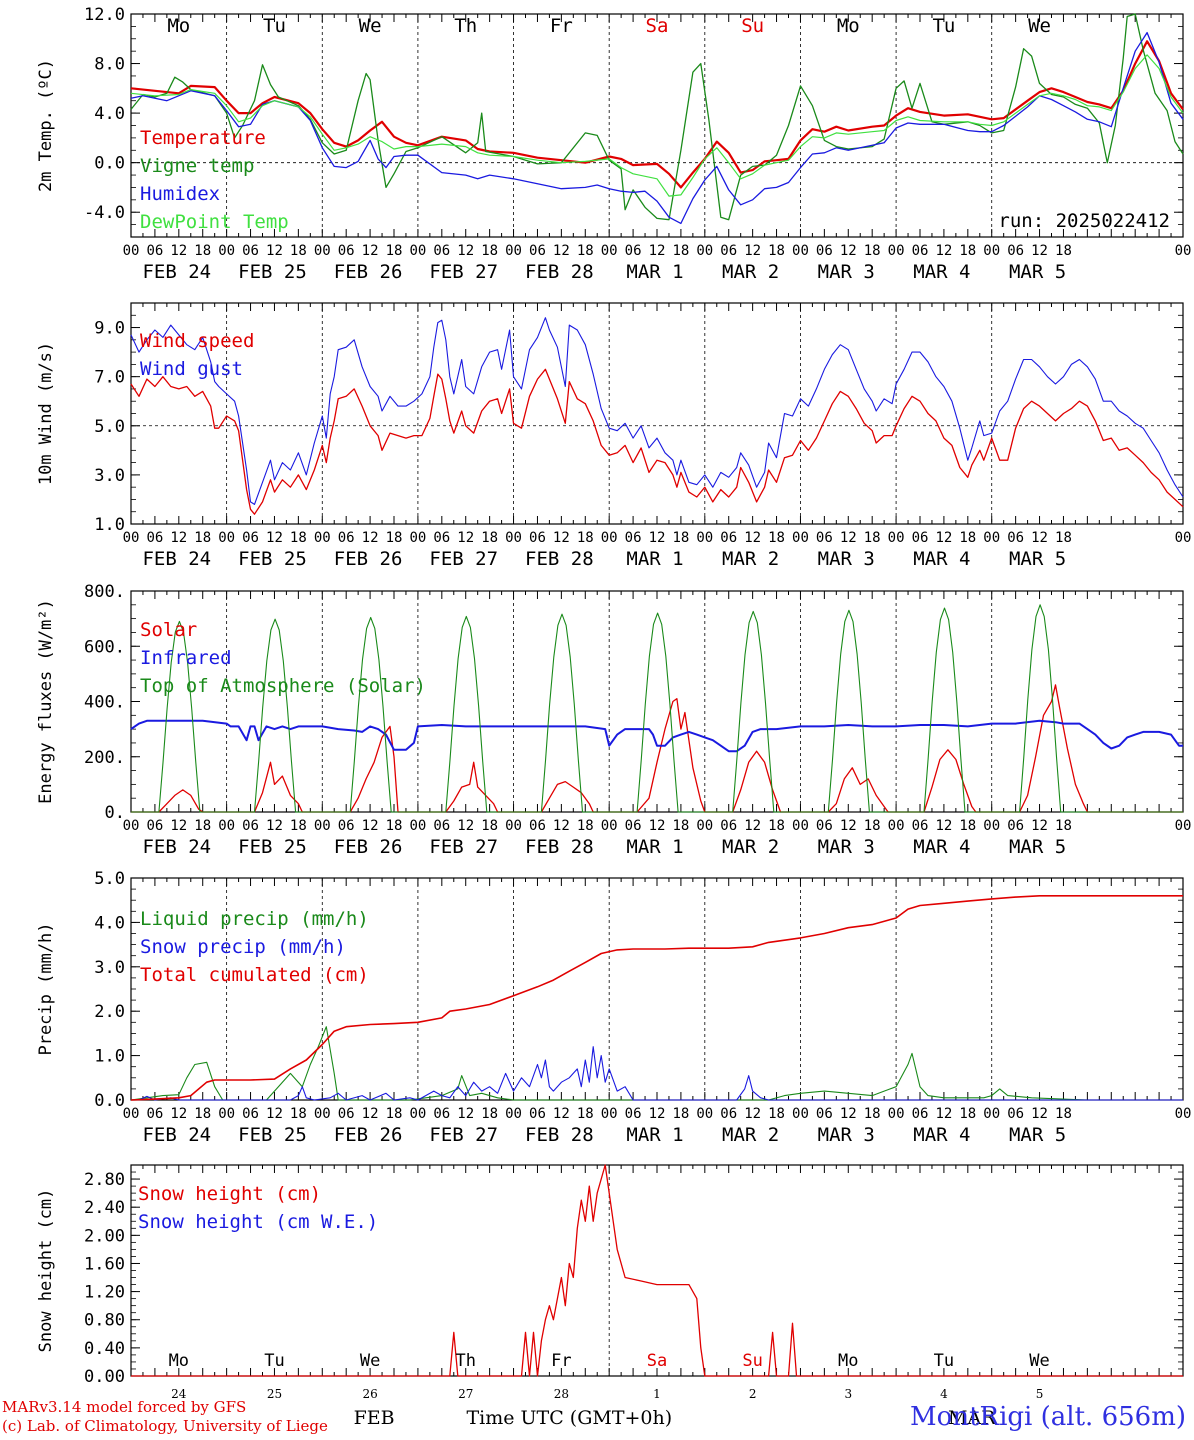  Describe the element at coordinates (104, 213) in the screenshot. I see `y-tick-label: -4.0` at that location.